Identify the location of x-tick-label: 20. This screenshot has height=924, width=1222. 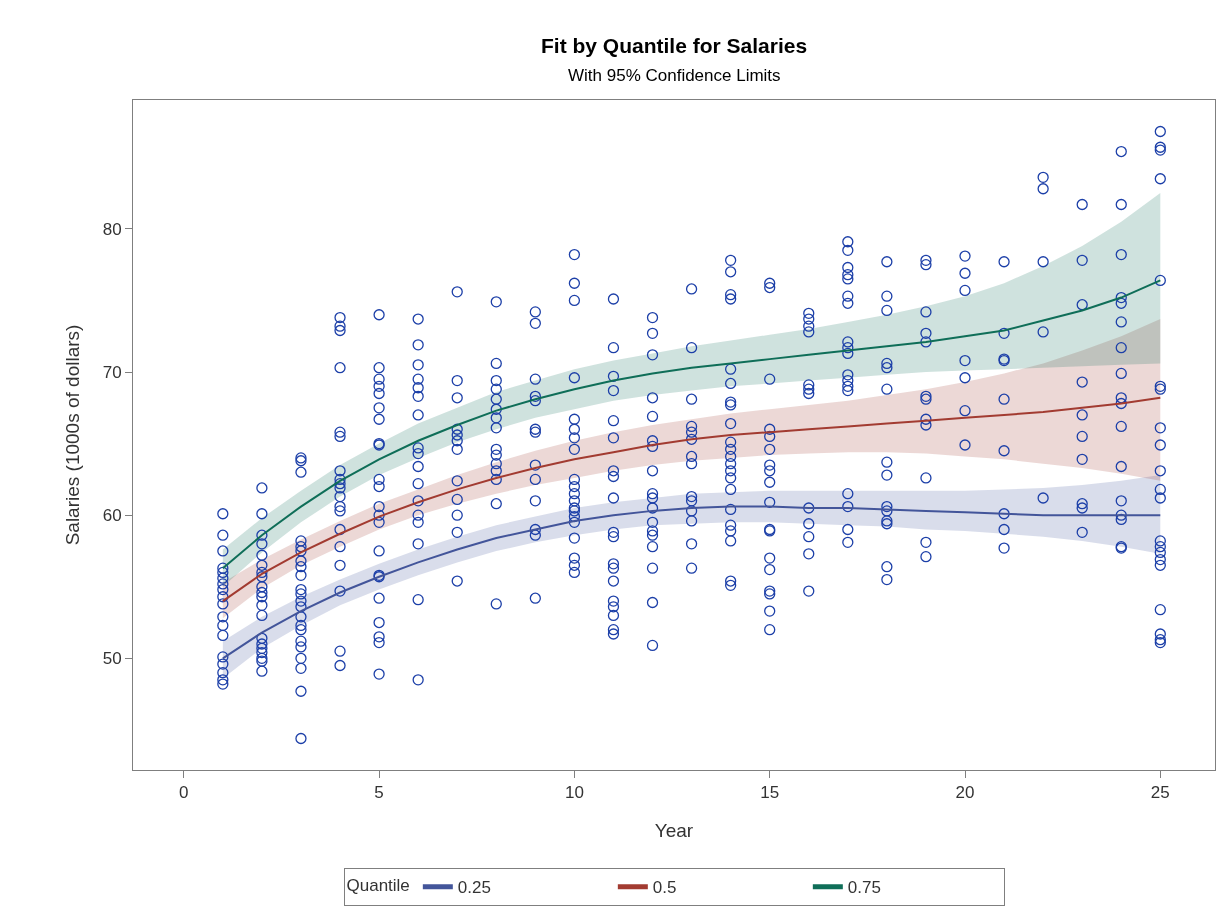
(965, 793).